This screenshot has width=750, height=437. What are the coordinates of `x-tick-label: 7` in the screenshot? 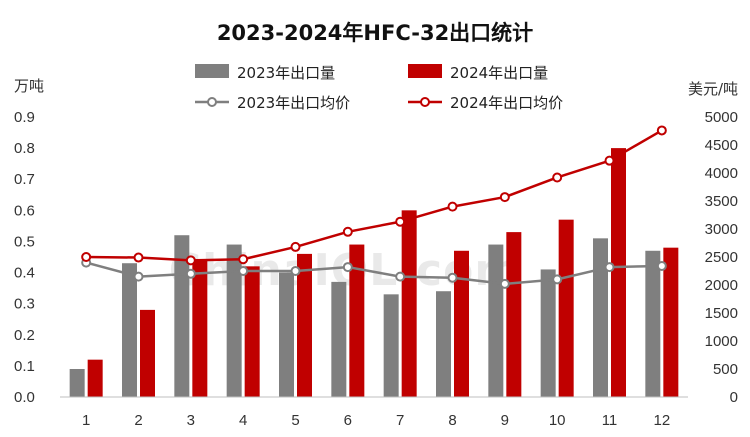 It's located at (400, 420).